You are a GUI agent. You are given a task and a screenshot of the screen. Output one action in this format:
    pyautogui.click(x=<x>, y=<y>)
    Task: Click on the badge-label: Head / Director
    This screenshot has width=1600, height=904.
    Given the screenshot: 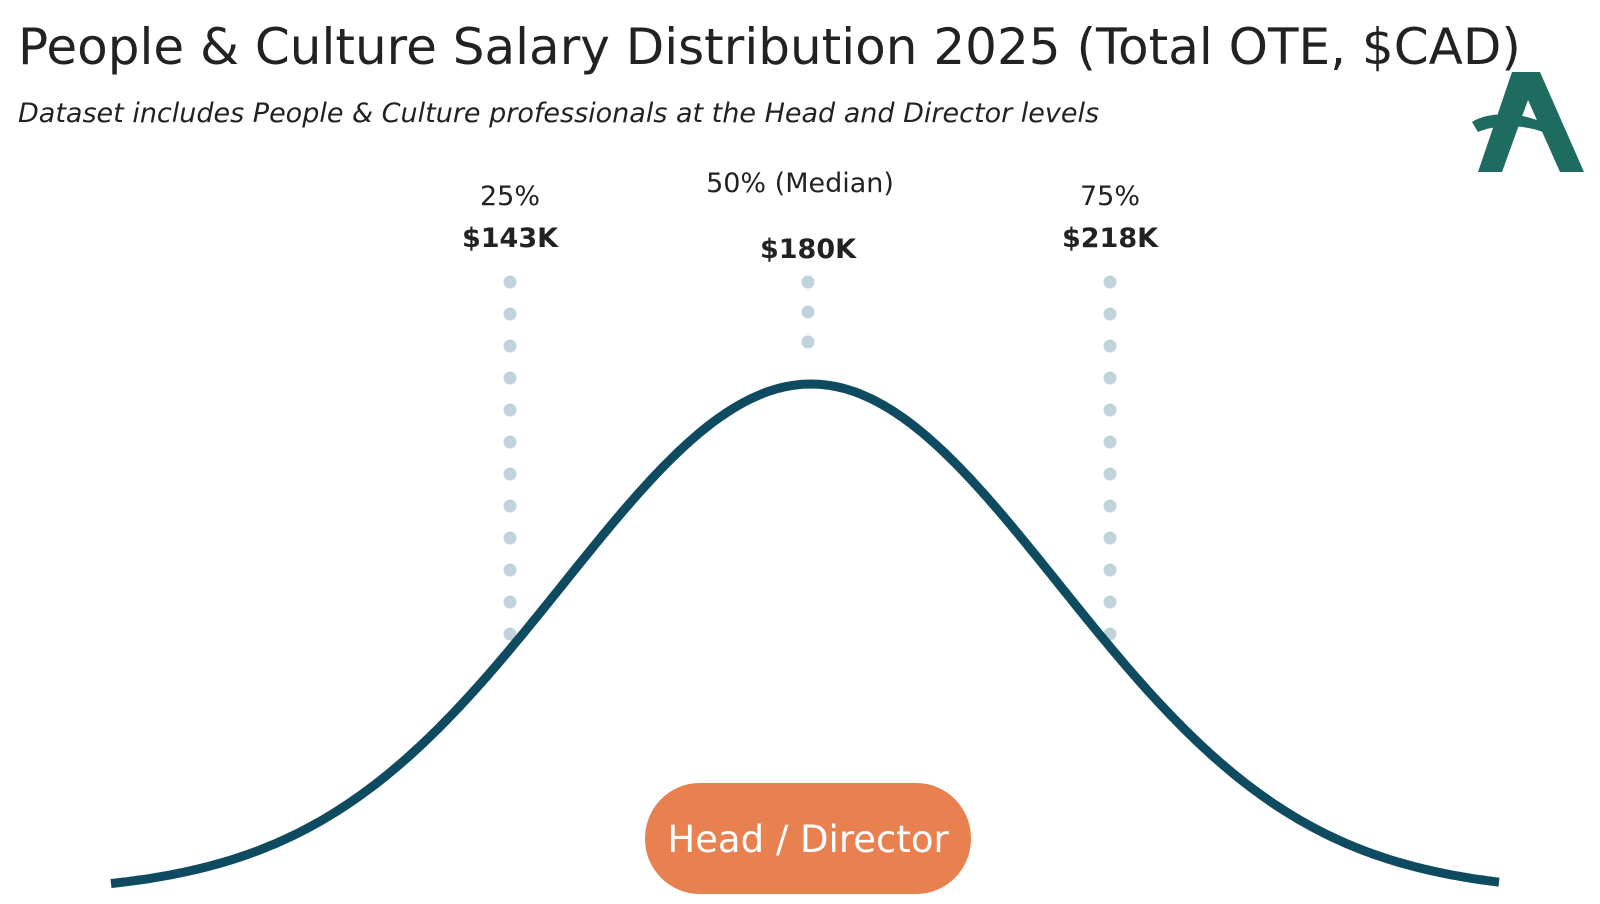 What is the action you would take?
    pyautogui.click(x=808, y=839)
    